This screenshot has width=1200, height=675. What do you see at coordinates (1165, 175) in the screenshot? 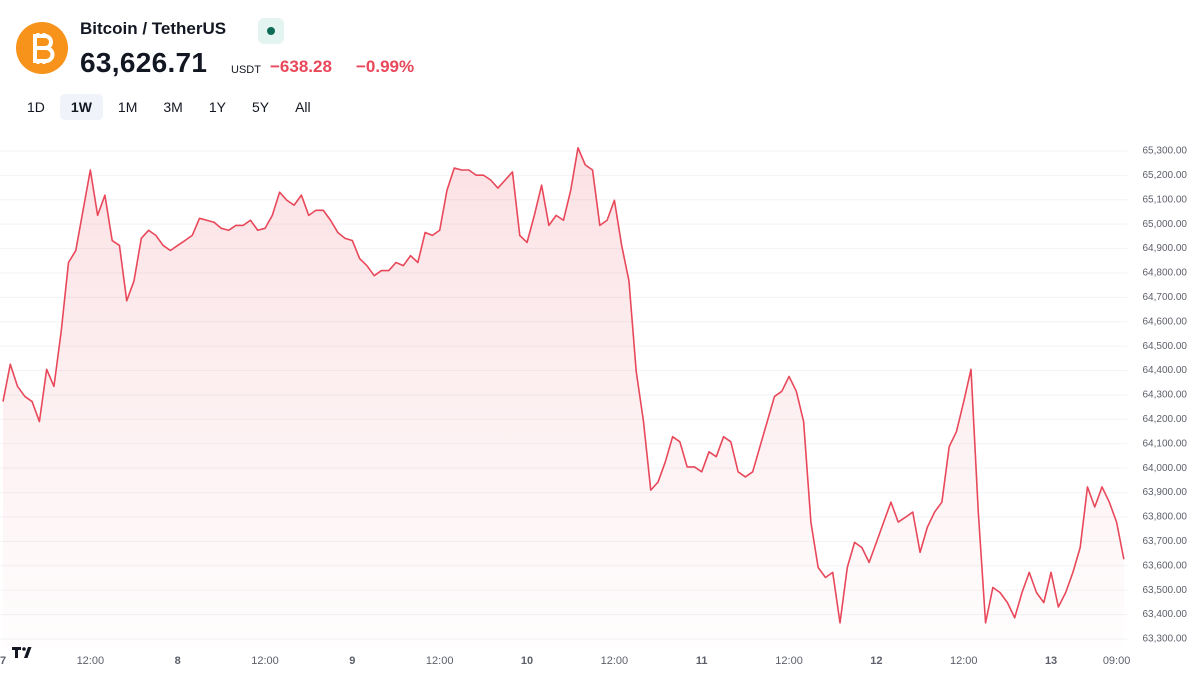
I see `y-tick-label: 65,200.00` at bounding box center [1165, 175].